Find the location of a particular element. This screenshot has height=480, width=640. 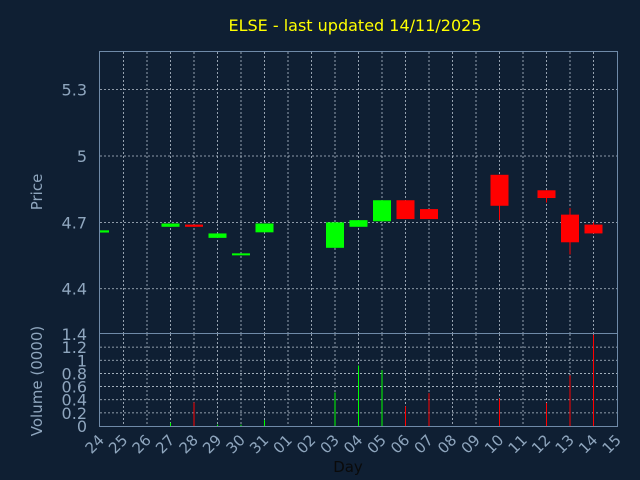

x-axis-label: Day is located at coordinates (348, 467).